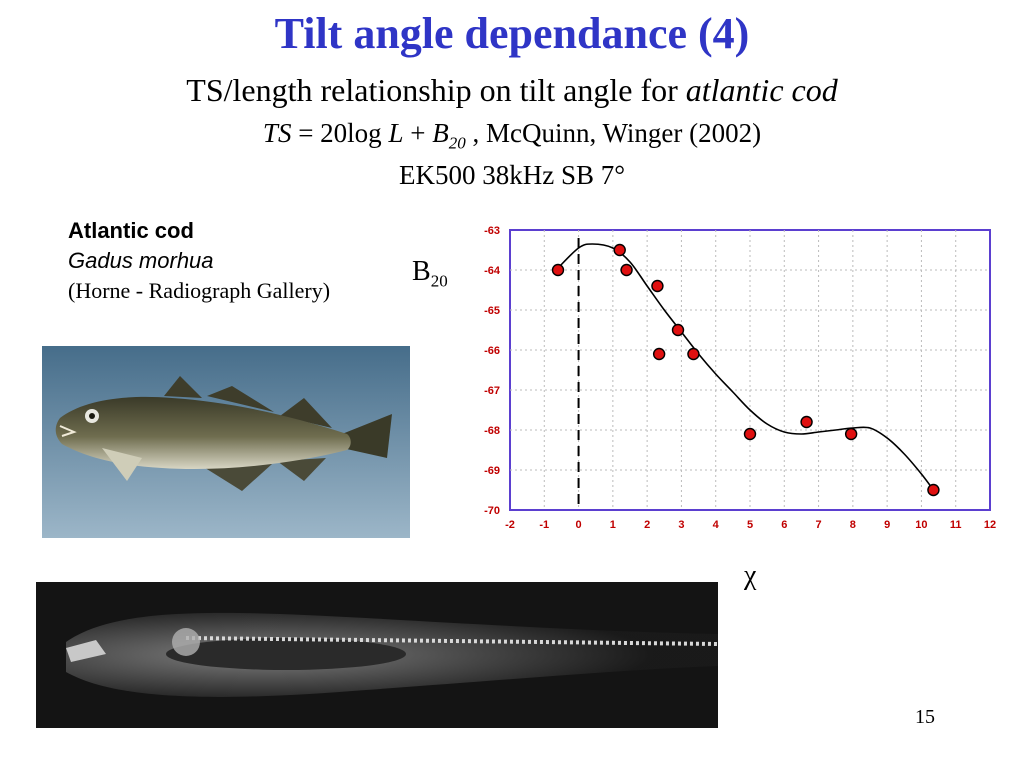 The width and height of the screenshot is (1024, 768). Describe the element at coordinates (761, 90) in the screenshot. I see `subtitle-species: atlantic cod` at that location.